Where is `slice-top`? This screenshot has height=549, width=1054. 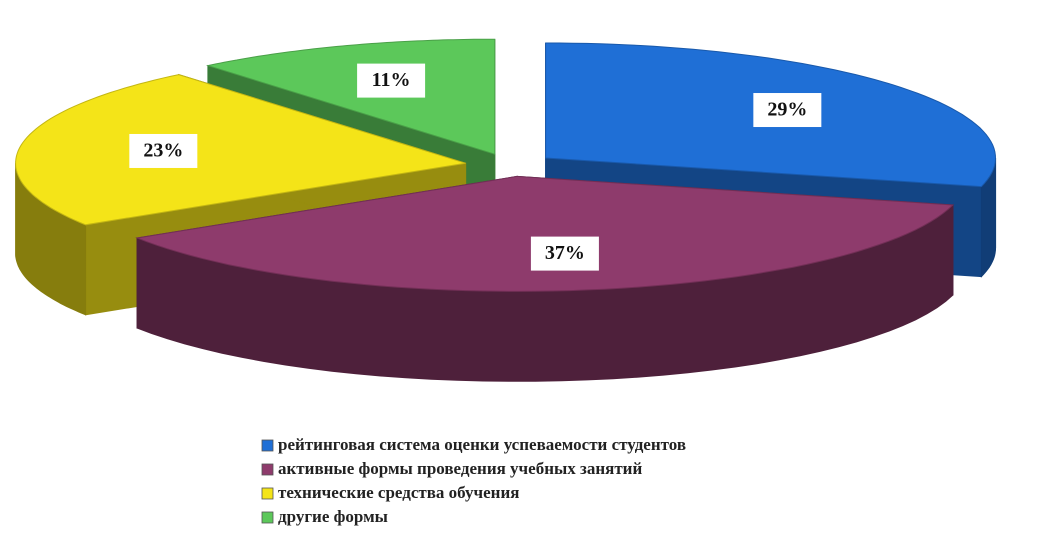 slice-top is located at coordinates (240, 150).